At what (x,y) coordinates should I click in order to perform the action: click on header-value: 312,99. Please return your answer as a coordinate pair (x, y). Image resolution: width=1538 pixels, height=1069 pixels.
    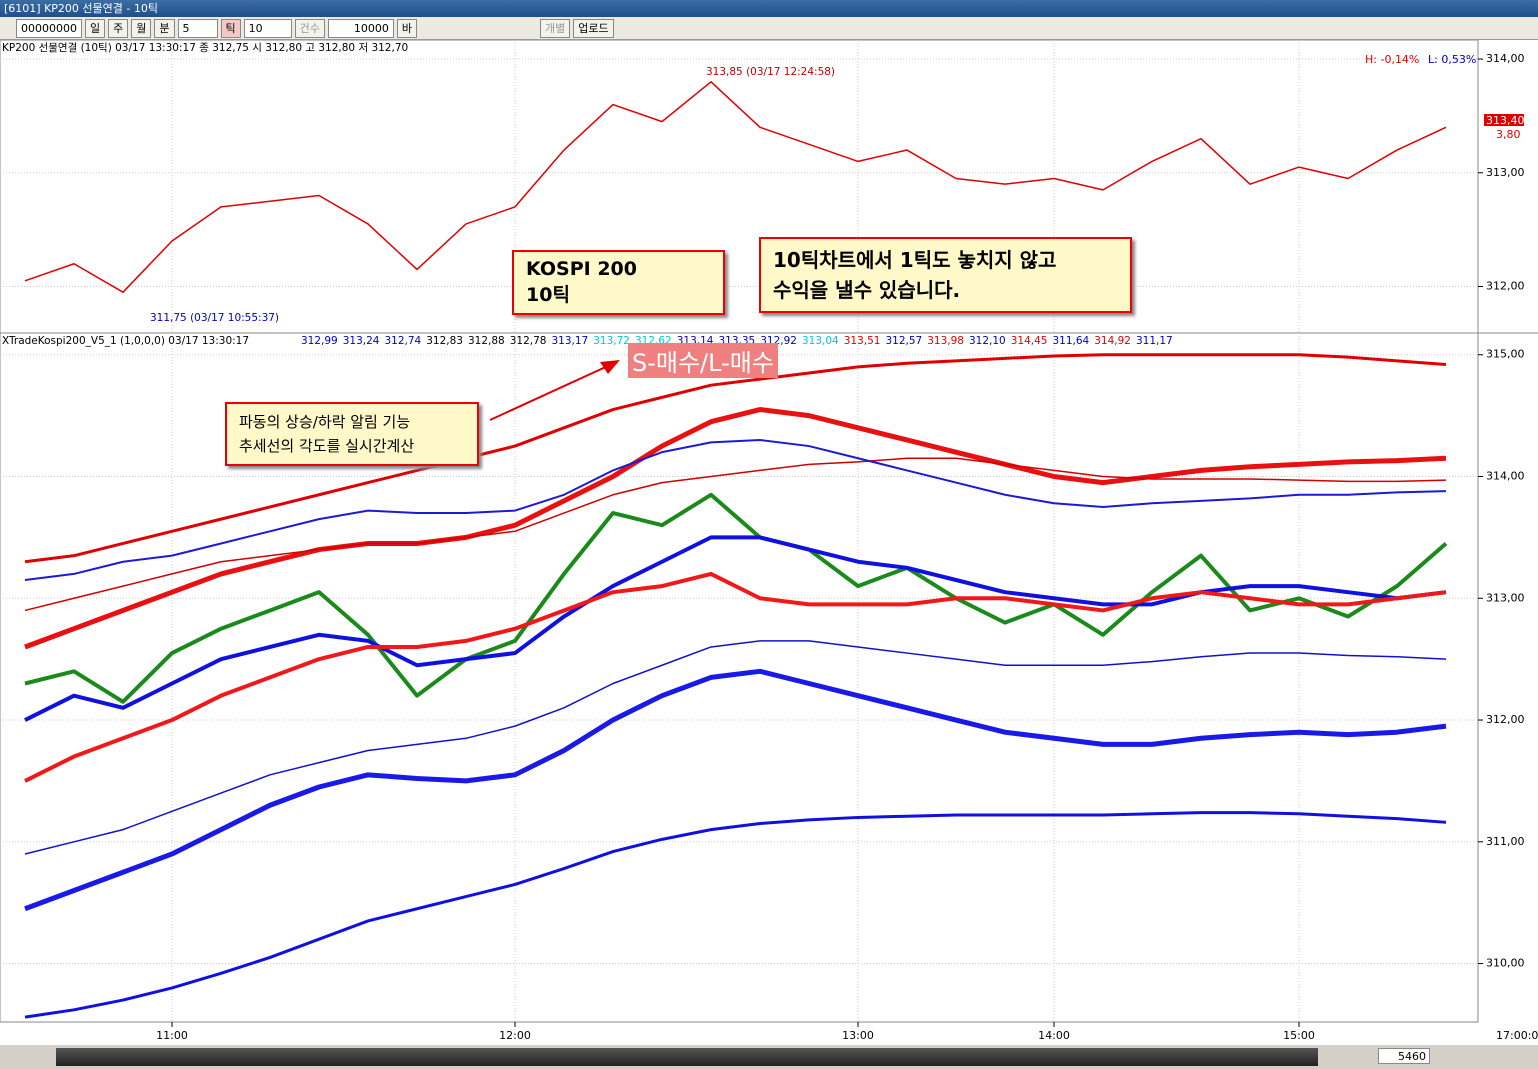
    Looking at the image, I should click on (319, 341).